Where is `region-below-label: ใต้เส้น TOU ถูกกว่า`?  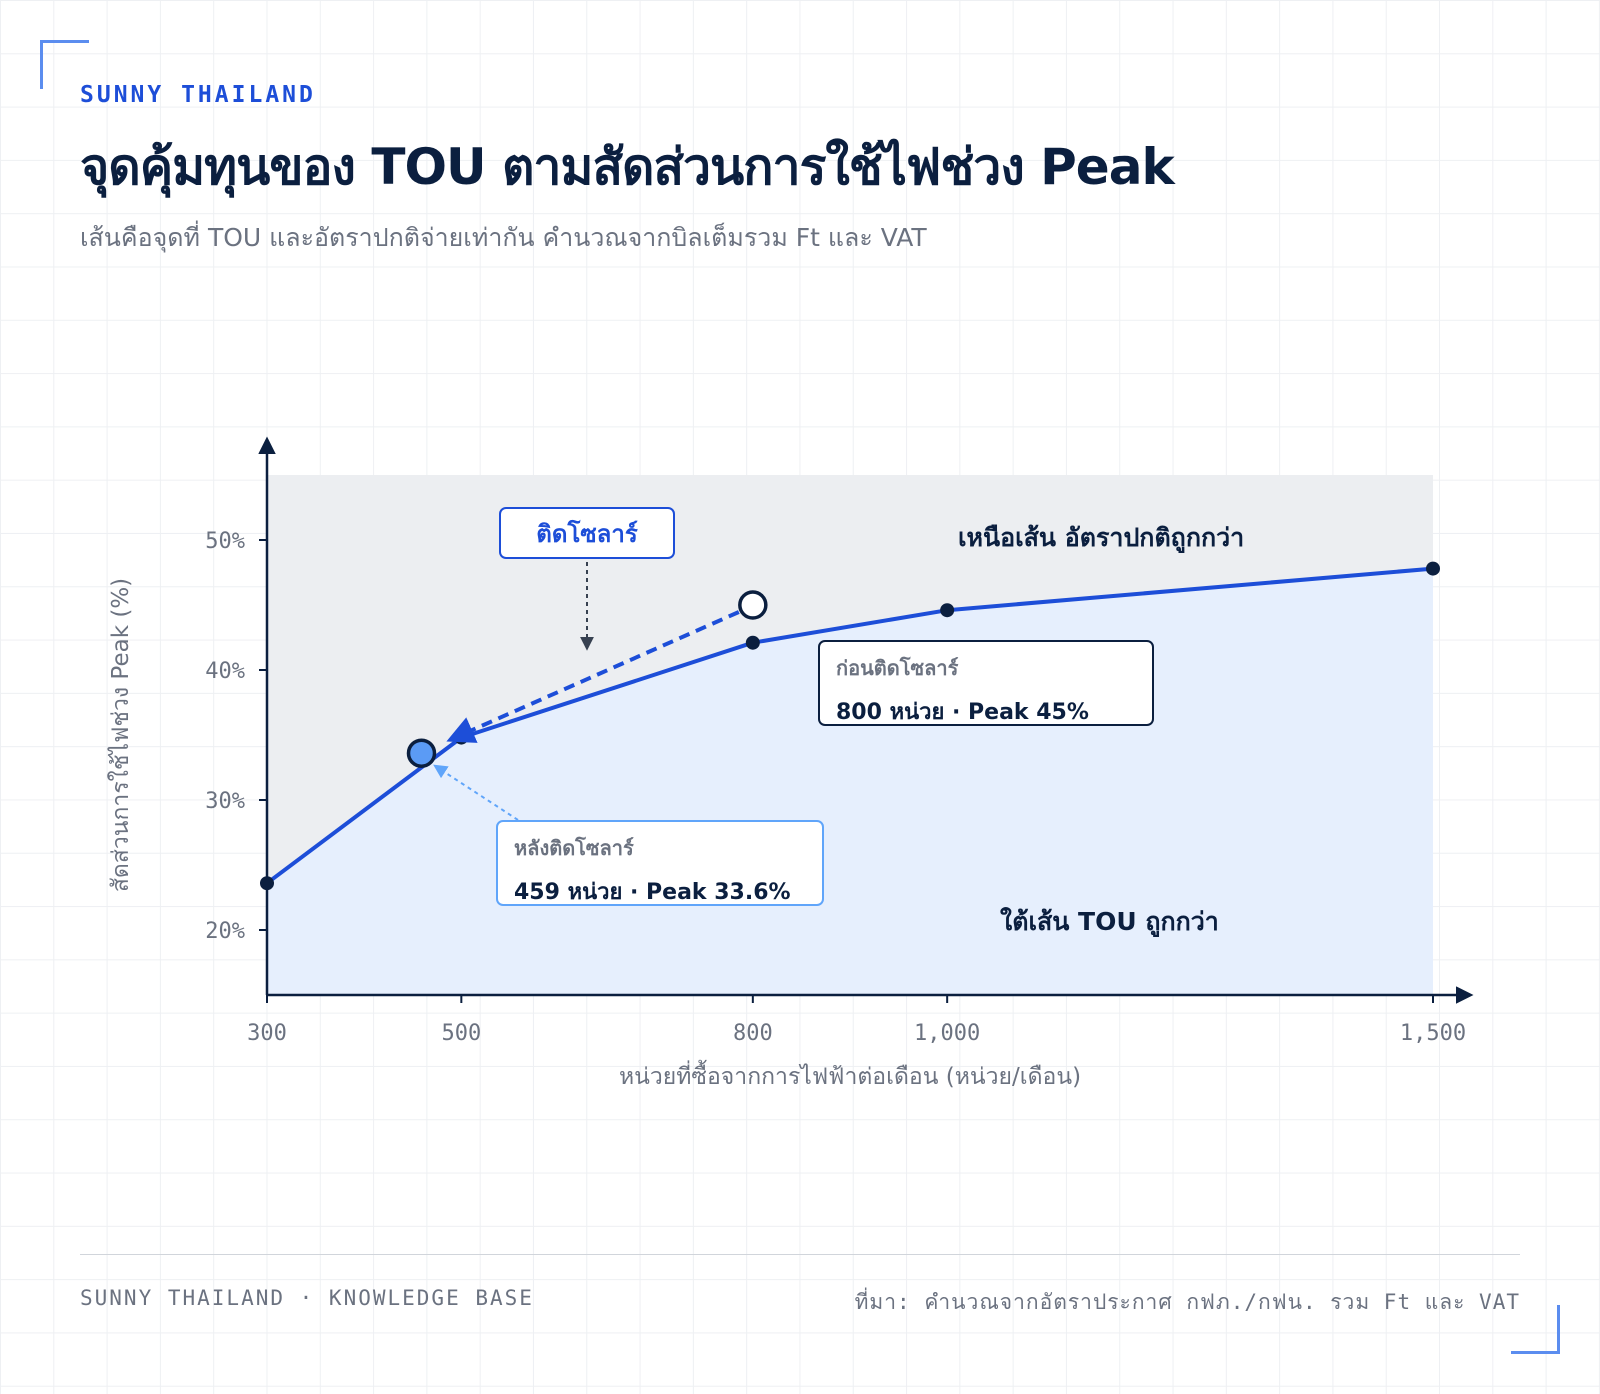
region-below-label: ใต้เส้น TOU ถูกกว่า is located at coordinates (1109, 921).